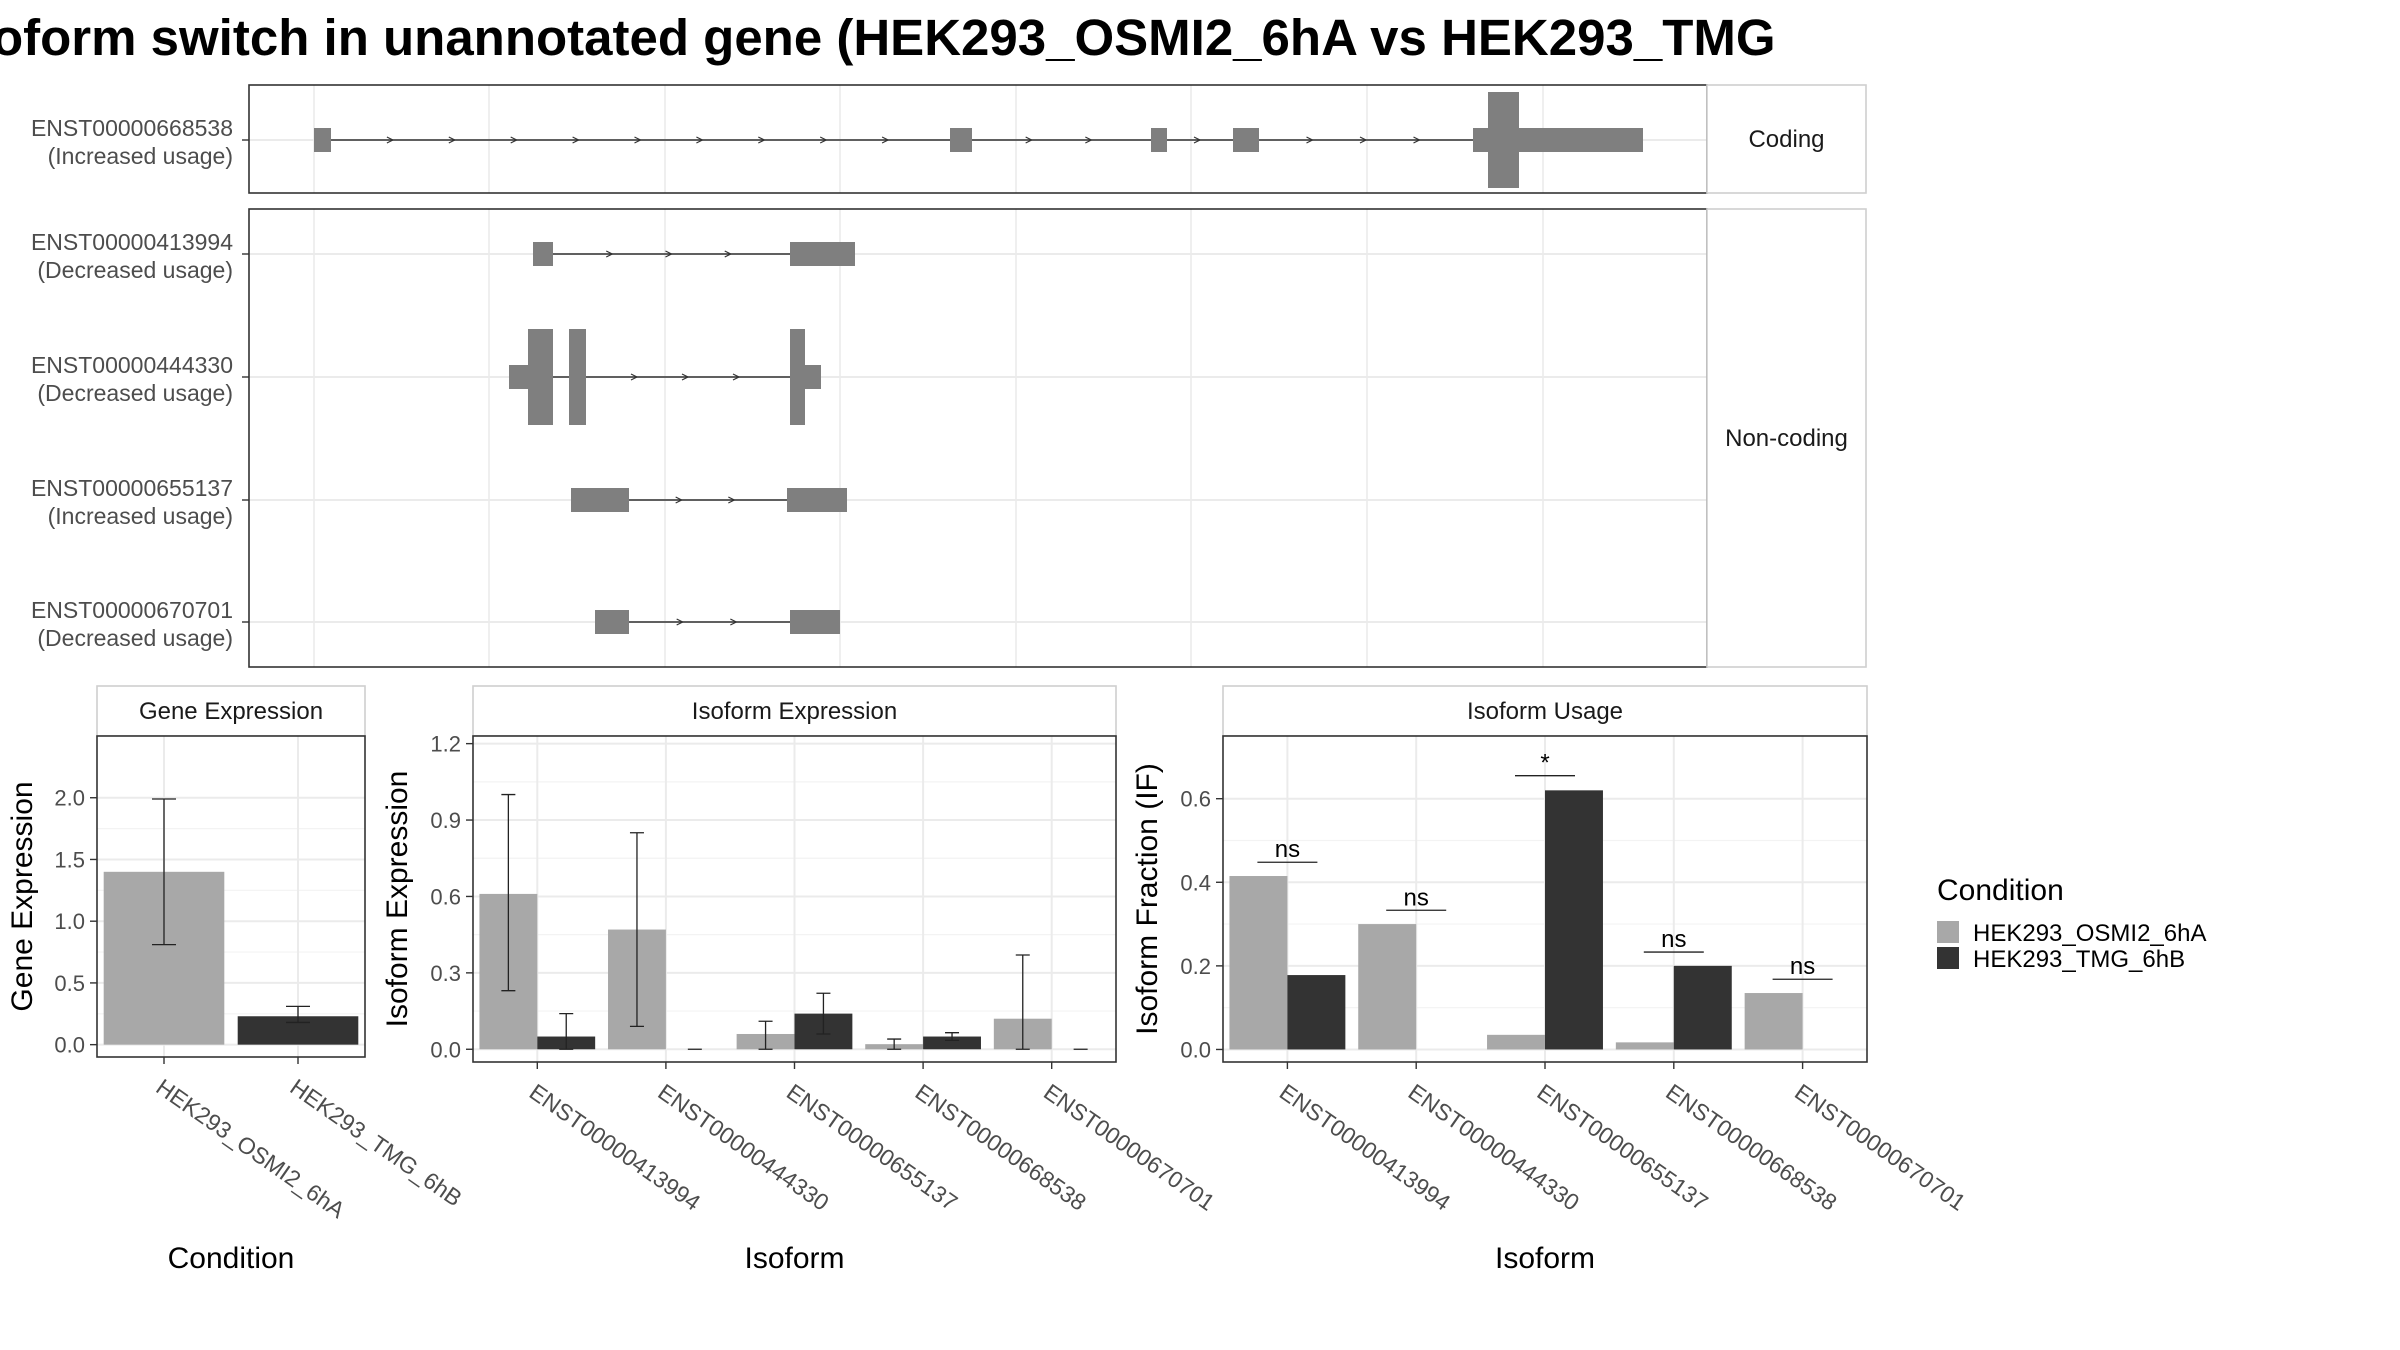 Image resolution: width=2400 pixels, height=1350 pixels. Describe the element at coordinates (22, 896) in the screenshot. I see `y-axis-title: Gene Expression` at that location.